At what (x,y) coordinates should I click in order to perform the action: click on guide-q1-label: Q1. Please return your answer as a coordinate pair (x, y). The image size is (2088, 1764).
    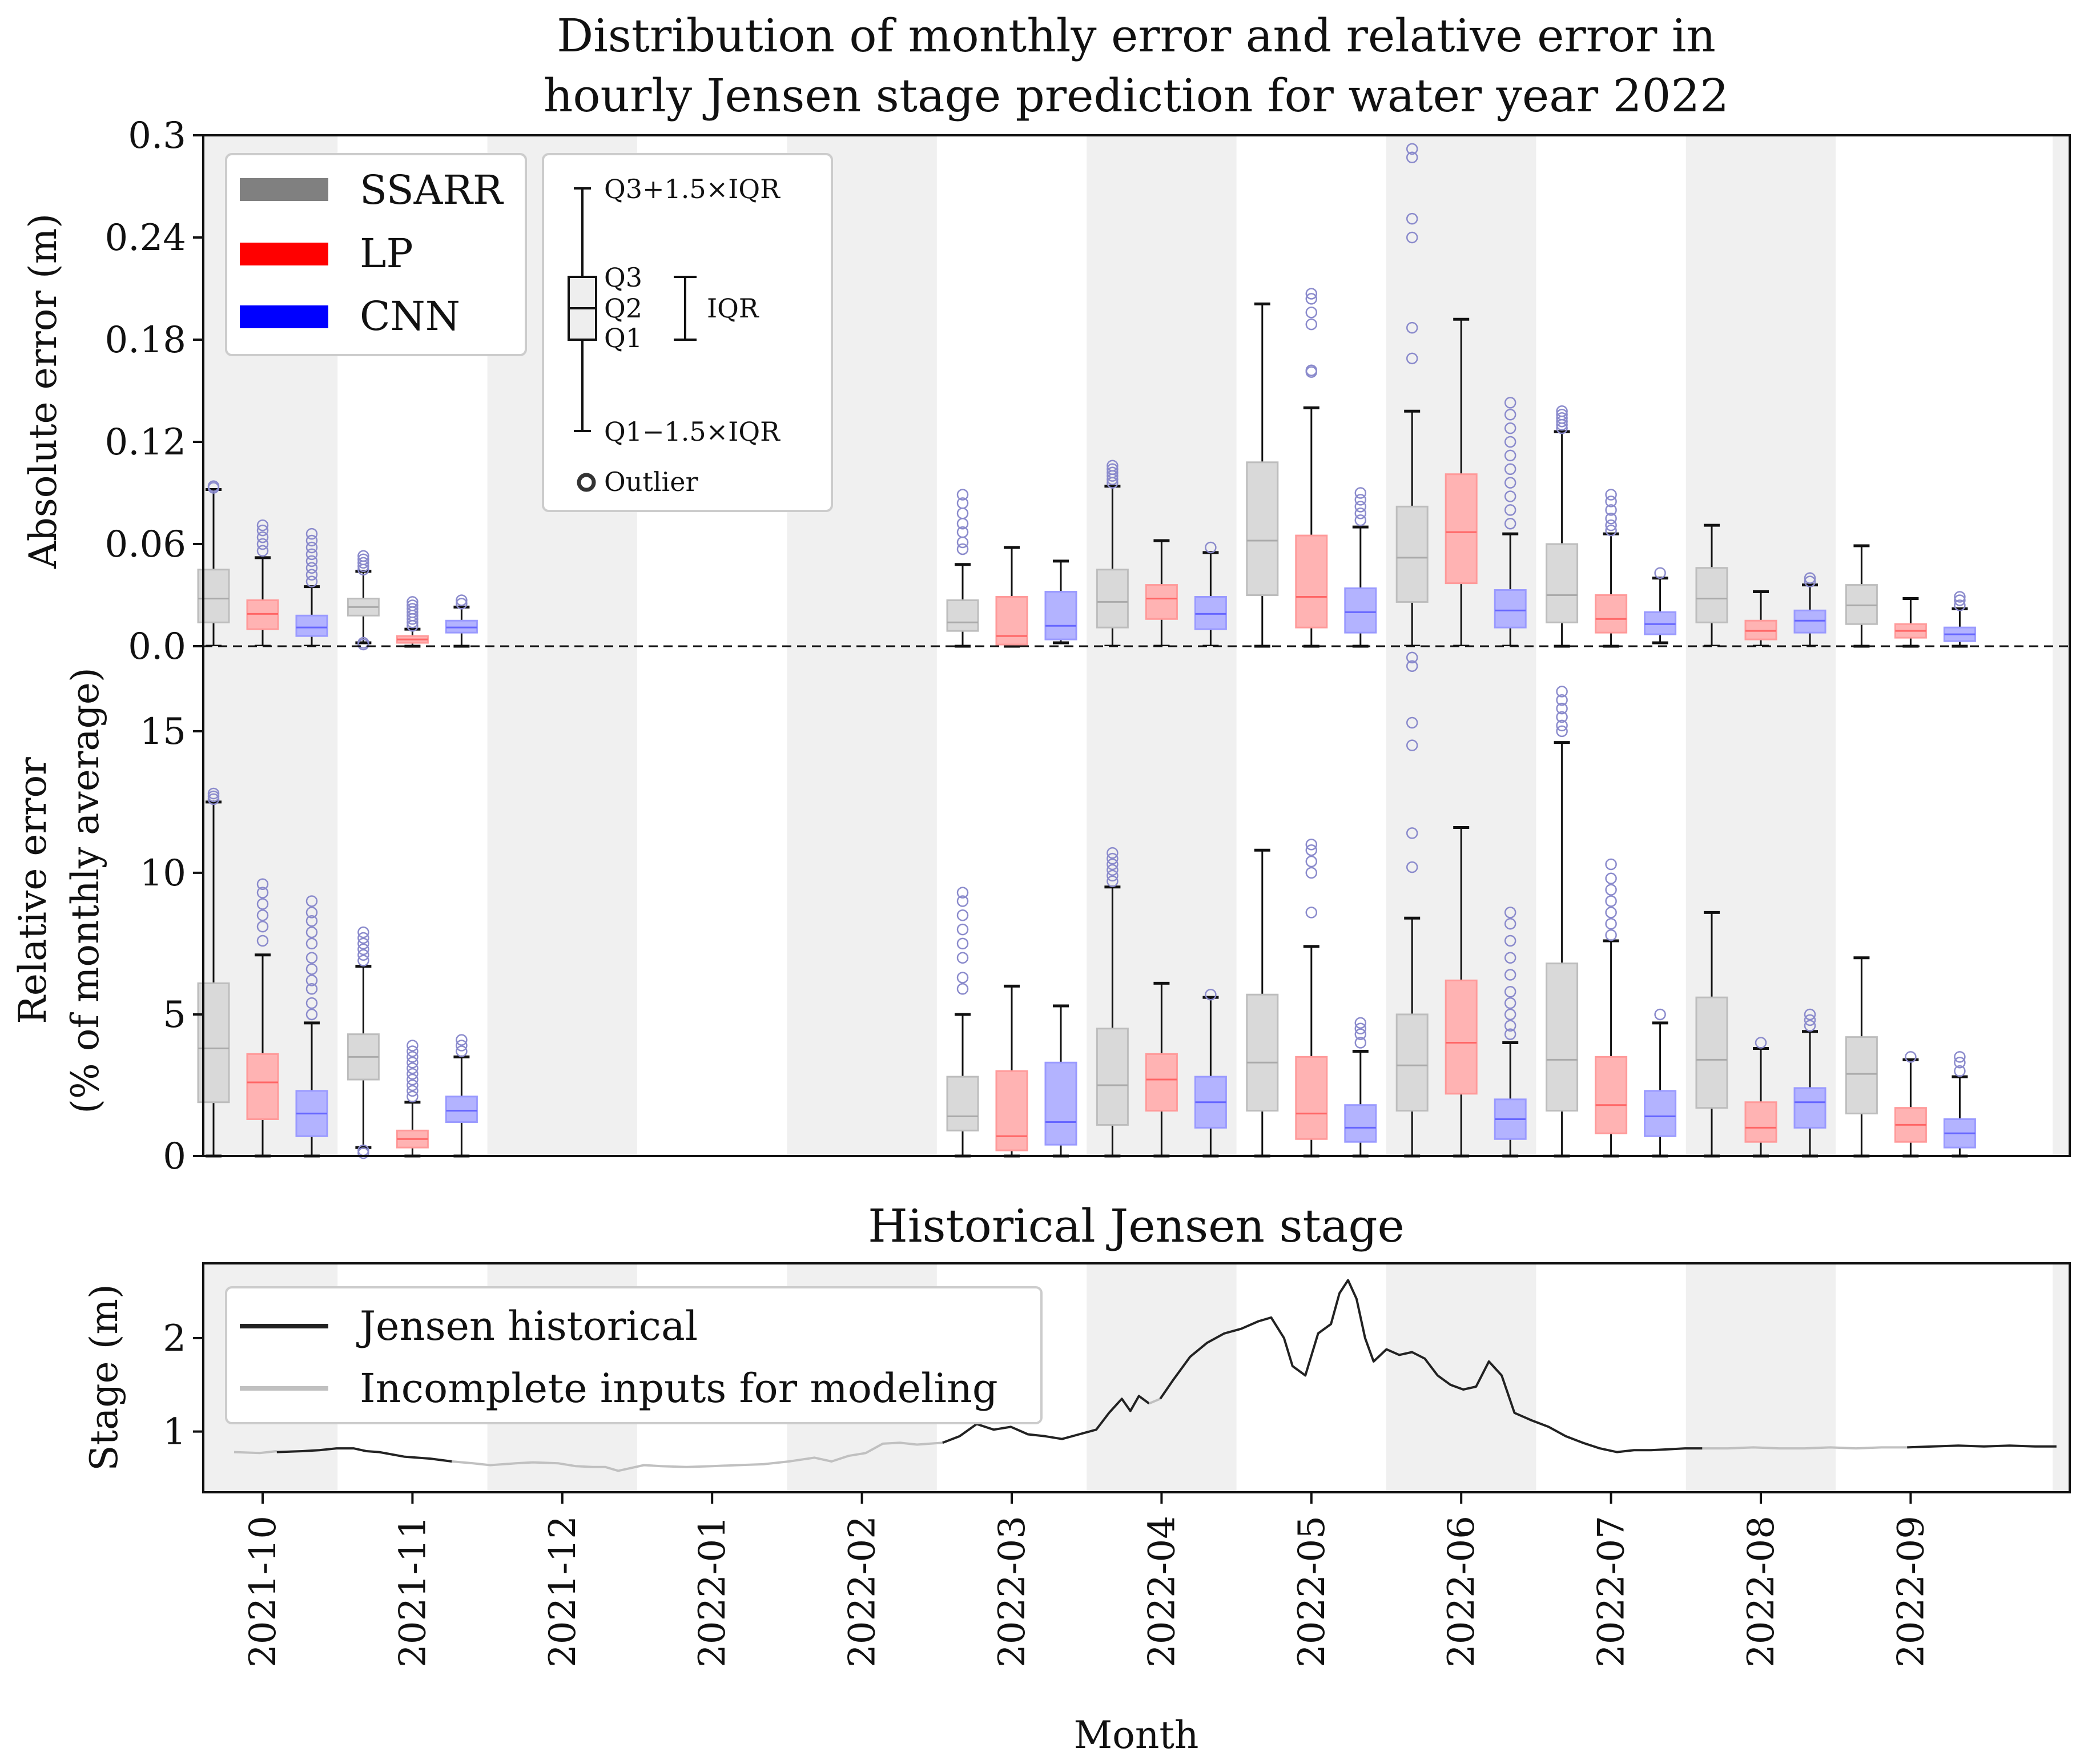
    Looking at the image, I should click on (623, 338).